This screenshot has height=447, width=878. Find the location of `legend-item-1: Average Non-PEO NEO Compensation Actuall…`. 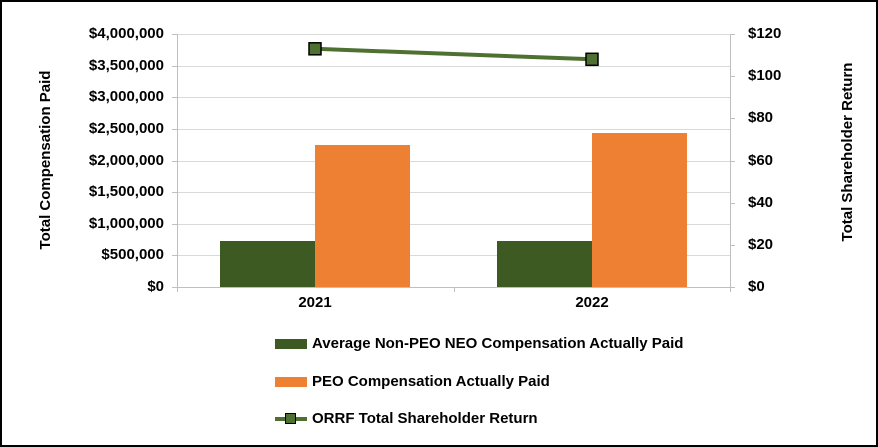

legend-item-1: Average Non-PEO NEO Compensation Actuall… is located at coordinates (479, 344).